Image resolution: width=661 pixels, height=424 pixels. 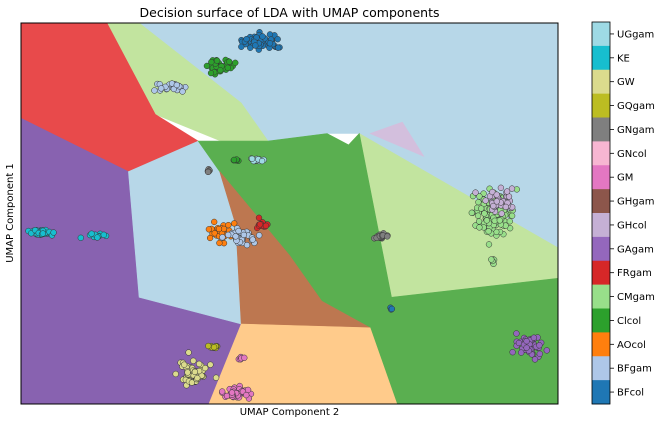 I want to click on colorbar-label-gngam: GNgam, so click(x=635, y=130).